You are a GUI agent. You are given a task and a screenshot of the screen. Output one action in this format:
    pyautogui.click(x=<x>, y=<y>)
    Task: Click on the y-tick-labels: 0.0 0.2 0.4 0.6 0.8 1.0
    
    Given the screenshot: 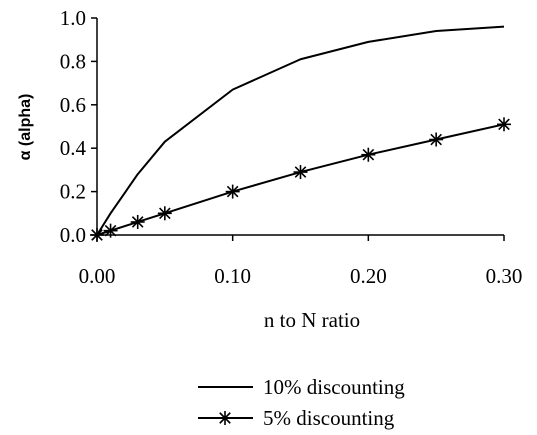 What is the action you would take?
    pyautogui.click(x=73, y=126)
    